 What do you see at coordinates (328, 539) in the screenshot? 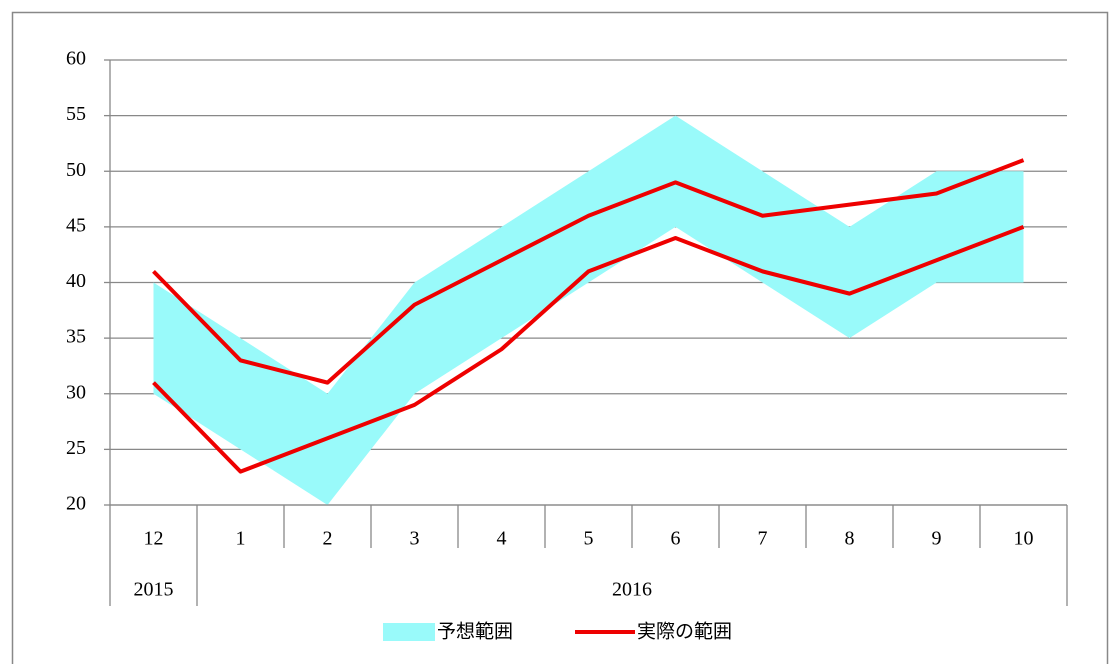
I see `x-tick-label: 2` at bounding box center [328, 539].